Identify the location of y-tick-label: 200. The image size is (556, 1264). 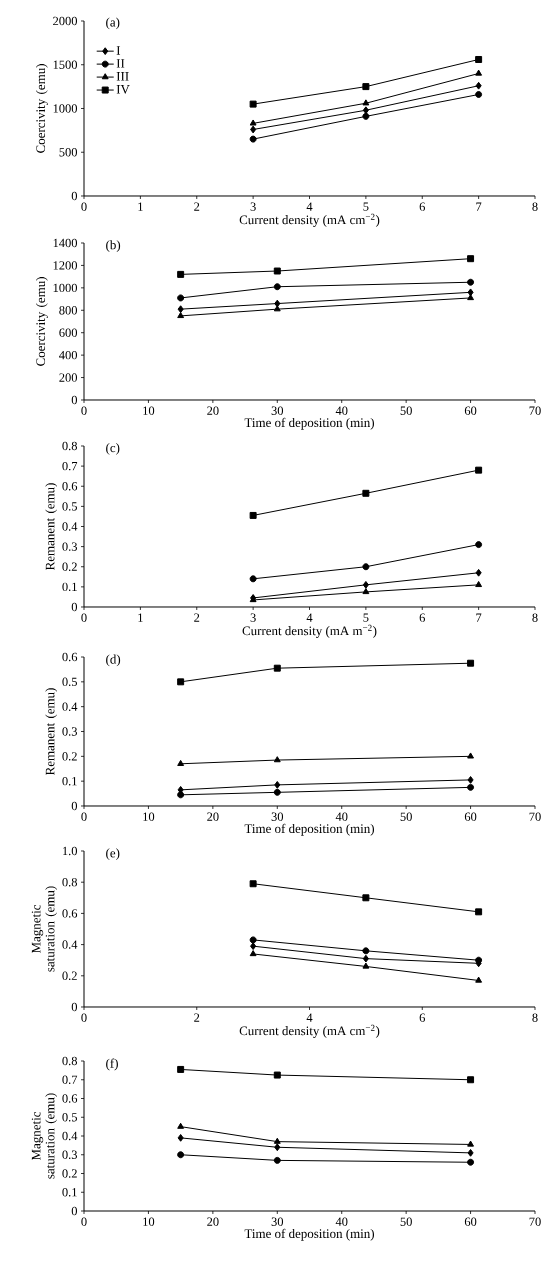
(68, 377).